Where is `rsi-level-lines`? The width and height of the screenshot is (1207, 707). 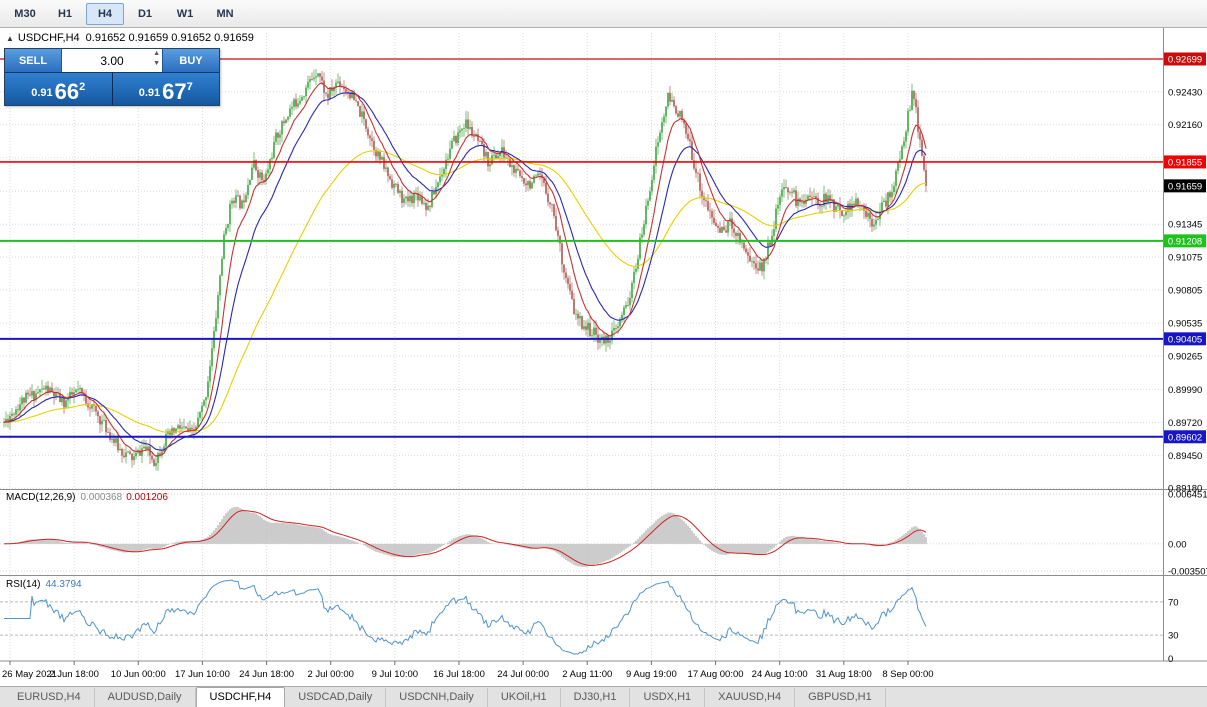
rsi-level-lines is located at coordinates (581, 618).